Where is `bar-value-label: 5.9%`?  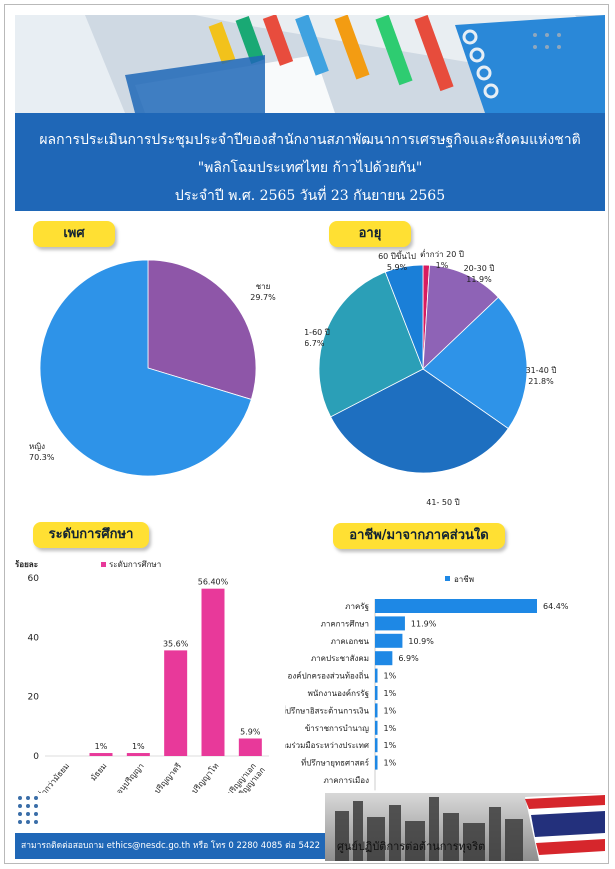
bar-value-label: 5.9% is located at coordinates (250, 731).